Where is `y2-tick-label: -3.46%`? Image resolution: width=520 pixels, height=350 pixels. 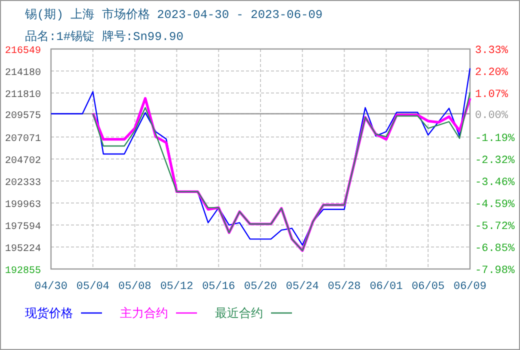 y2-tick-label: -3.46% is located at coordinates (495, 183).